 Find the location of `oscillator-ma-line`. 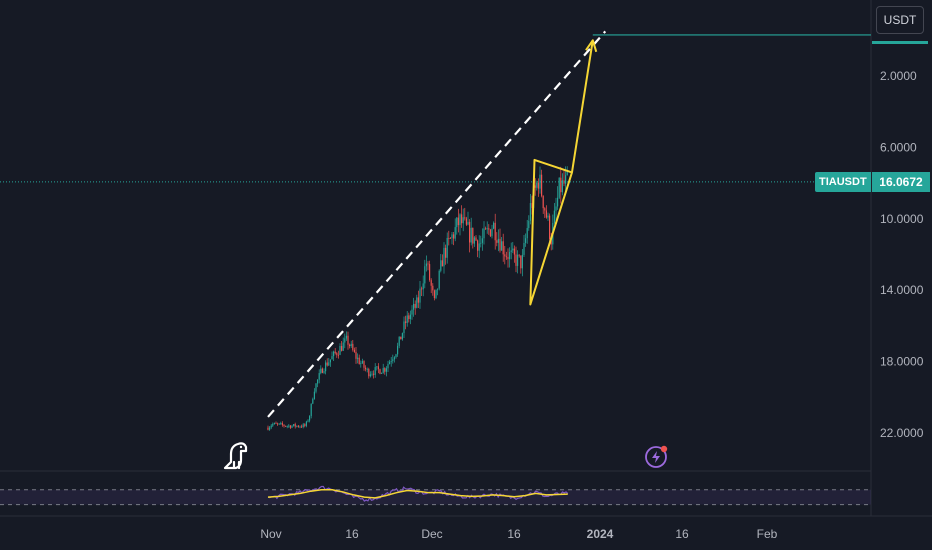

oscillator-ma-line is located at coordinates (417, 493).